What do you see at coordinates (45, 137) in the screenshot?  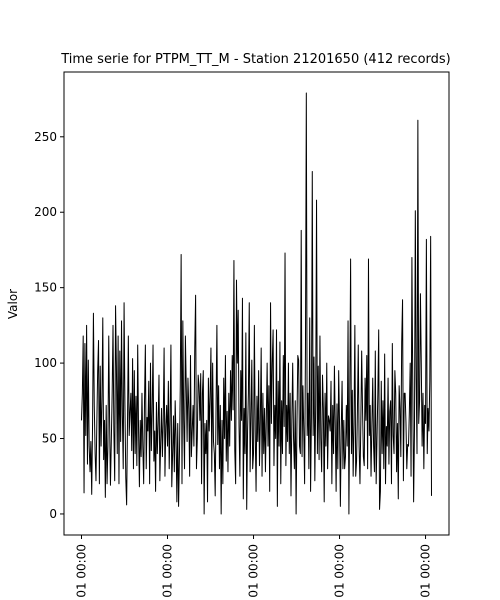 I see `y-tick-label: 250` at bounding box center [45, 137].